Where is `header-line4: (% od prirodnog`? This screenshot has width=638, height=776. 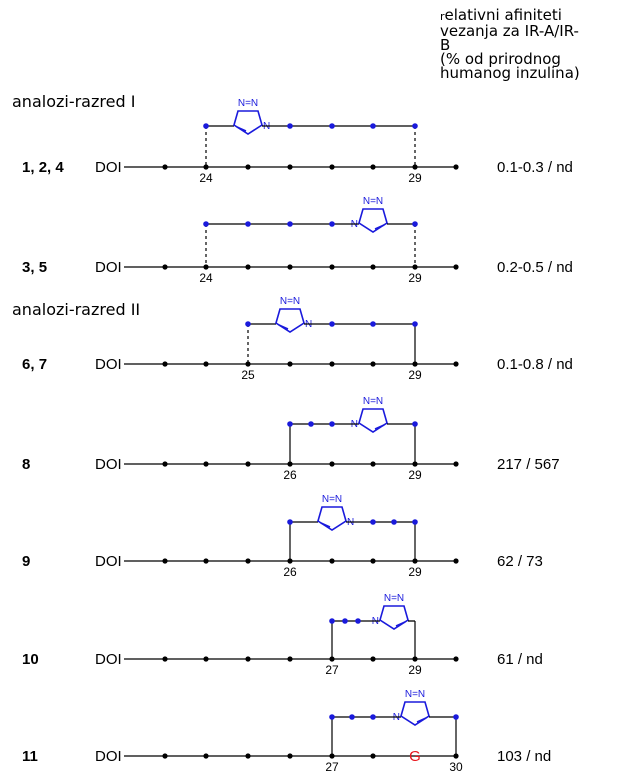 header-line4: (% od prirodnog is located at coordinates (500, 59).